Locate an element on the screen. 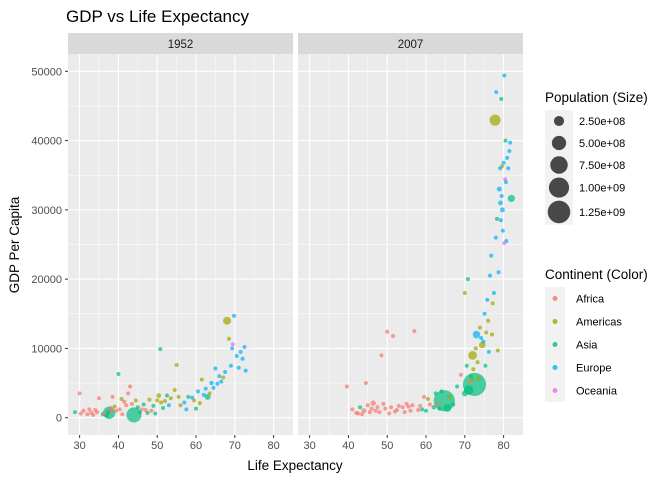  size-legend-label: 2.50e+08 is located at coordinates (602, 122).